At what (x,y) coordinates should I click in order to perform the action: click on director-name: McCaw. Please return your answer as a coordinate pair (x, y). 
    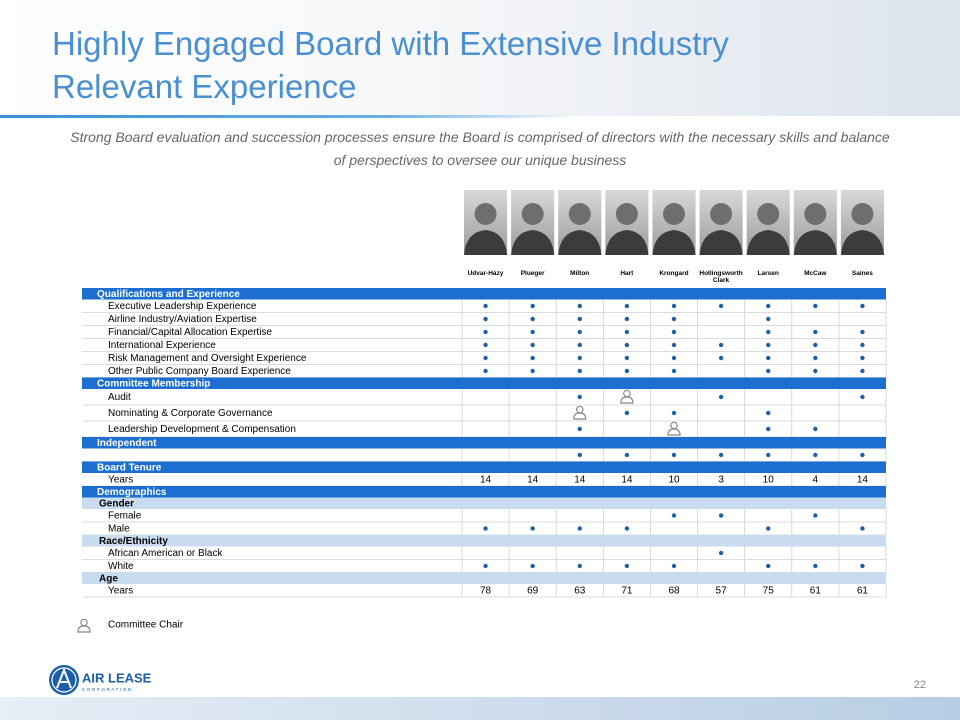
    Looking at the image, I should click on (815, 273).